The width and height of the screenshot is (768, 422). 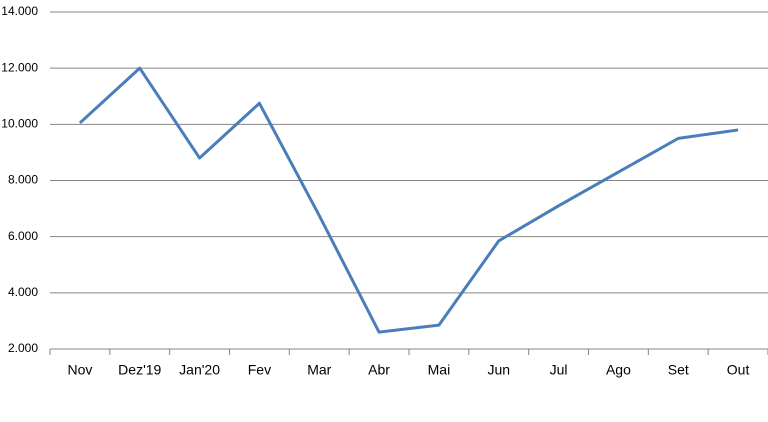 I want to click on x-tick-label: Jan'20, so click(x=199, y=370).